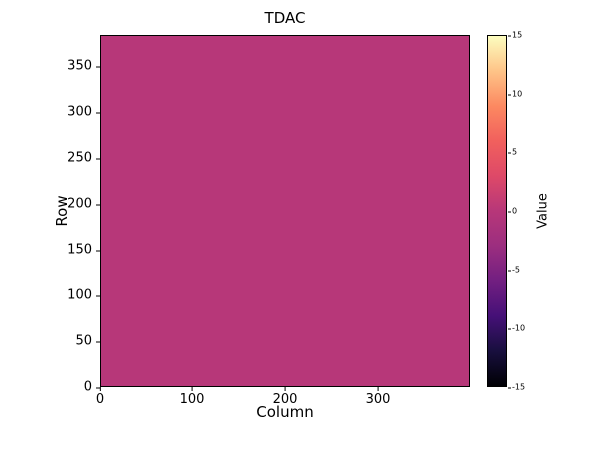 The height and width of the screenshot is (450, 600). Describe the element at coordinates (285, 18) in the screenshot. I see `chart-title: TDAC` at that location.